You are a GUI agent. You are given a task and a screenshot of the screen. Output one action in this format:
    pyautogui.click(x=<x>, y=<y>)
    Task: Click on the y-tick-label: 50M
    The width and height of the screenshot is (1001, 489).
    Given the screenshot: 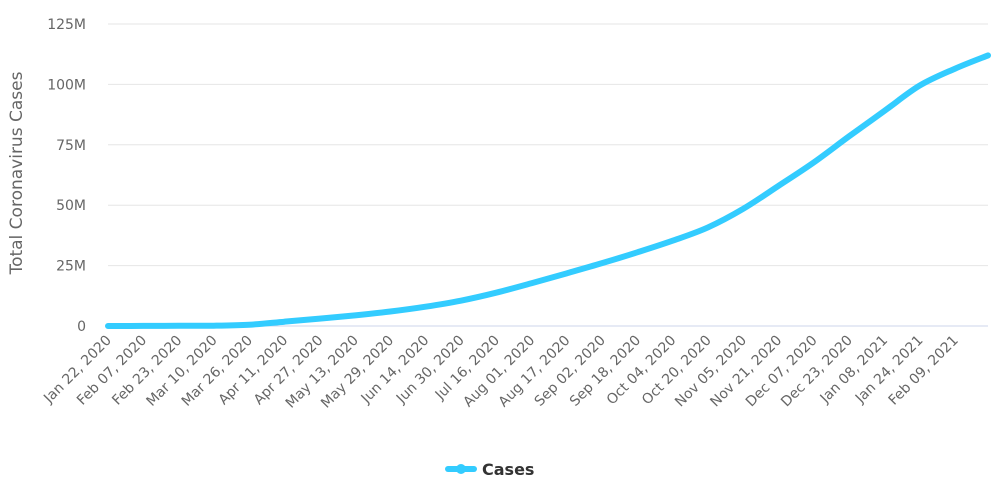 What is the action you would take?
    pyautogui.click(x=71, y=206)
    